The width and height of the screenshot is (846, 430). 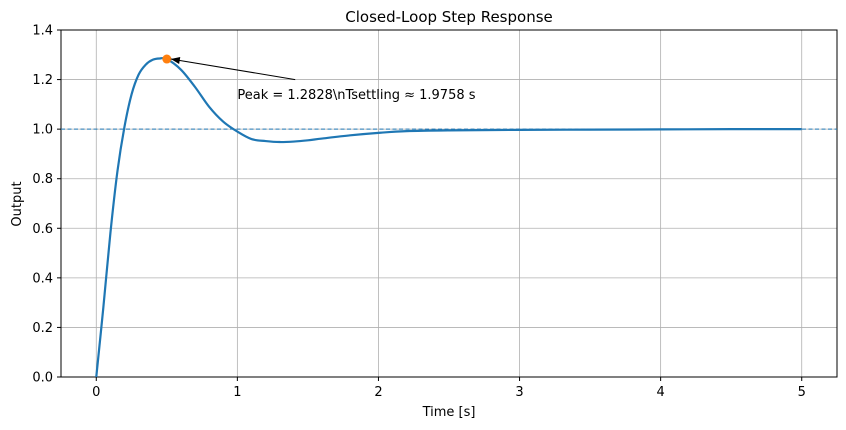 I want to click on annotation: Peak = 1.2828\nTsettling ≈ 1.9758 s, so click(x=323, y=80).